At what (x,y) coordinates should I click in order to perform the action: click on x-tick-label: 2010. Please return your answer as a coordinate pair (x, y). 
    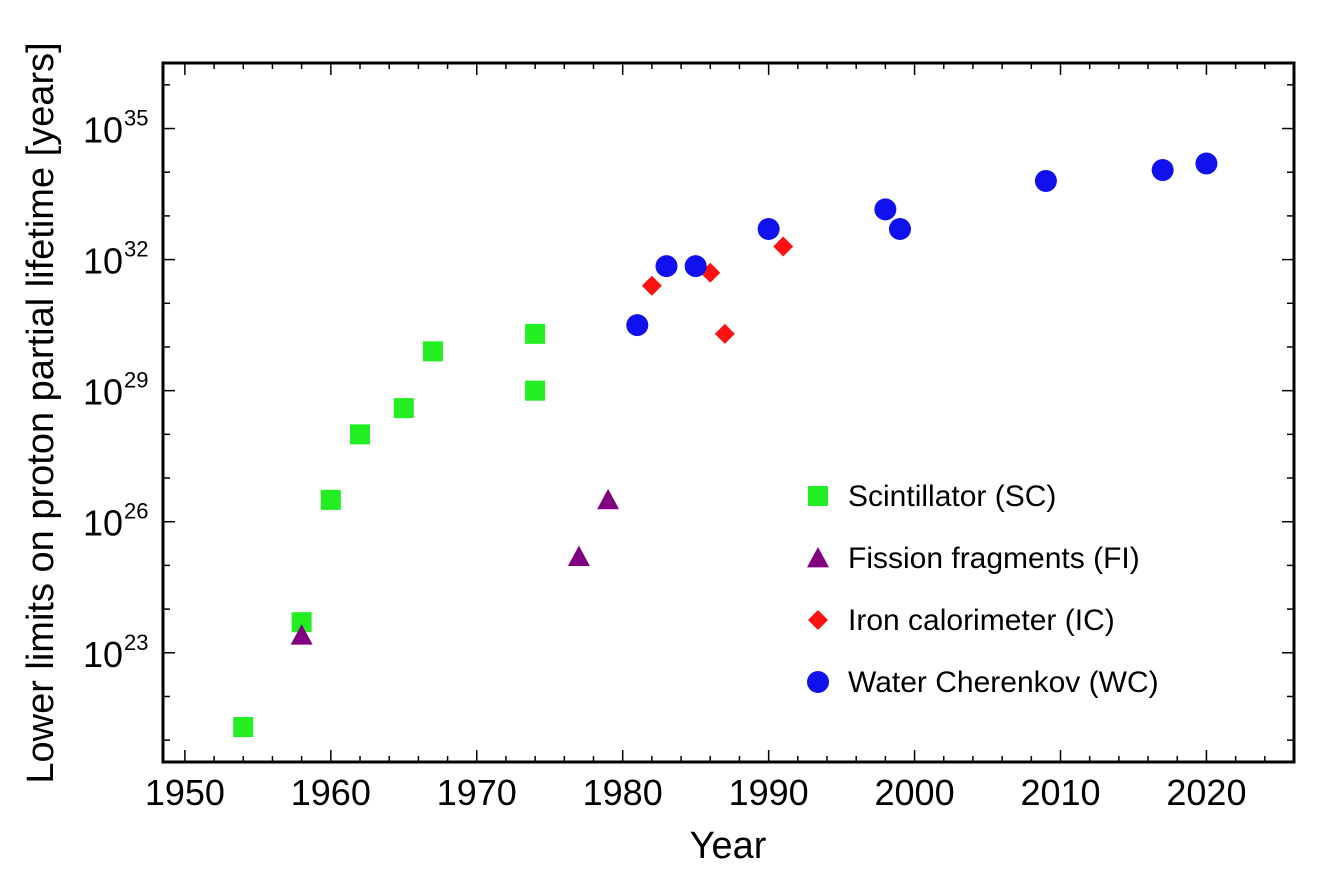
    Looking at the image, I should click on (1060, 792).